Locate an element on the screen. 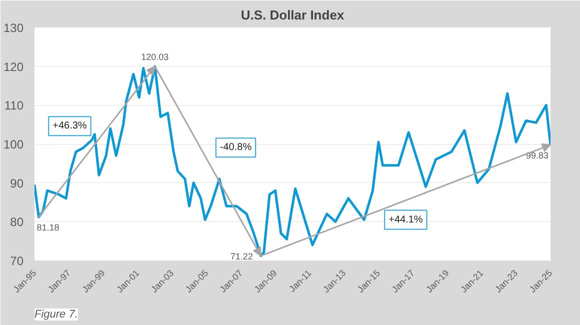  y-tick-label: 70 is located at coordinates (17, 261).